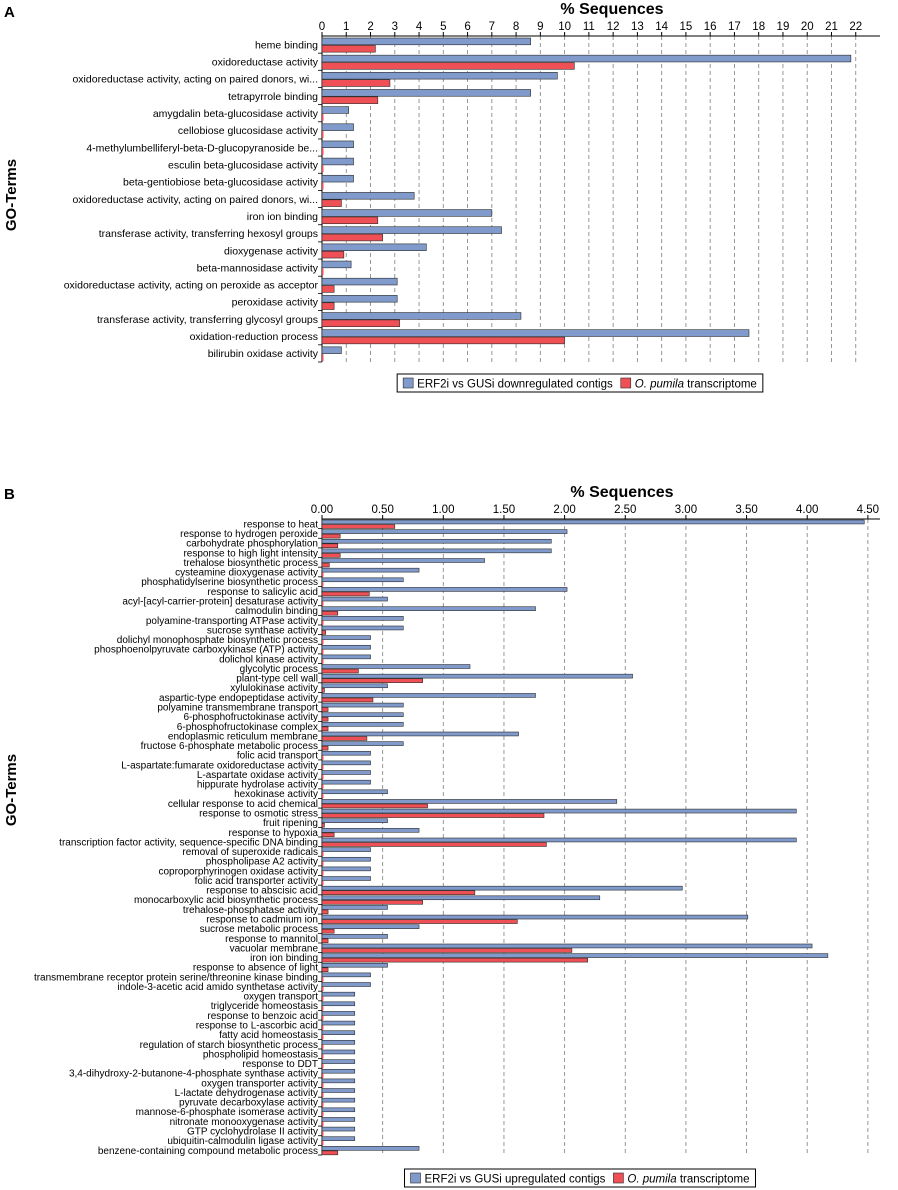 Image resolution: width=898 pixels, height=1190 pixels. Describe the element at coordinates (262, 891) in the screenshot. I see `panel-b-category-label: response to abscisic acid` at that location.